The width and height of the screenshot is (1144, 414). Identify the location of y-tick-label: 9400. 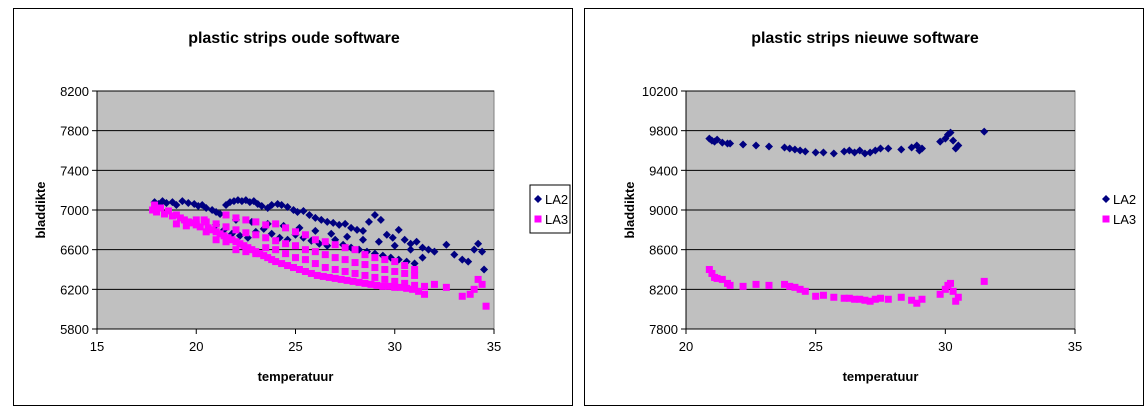
(663, 170).